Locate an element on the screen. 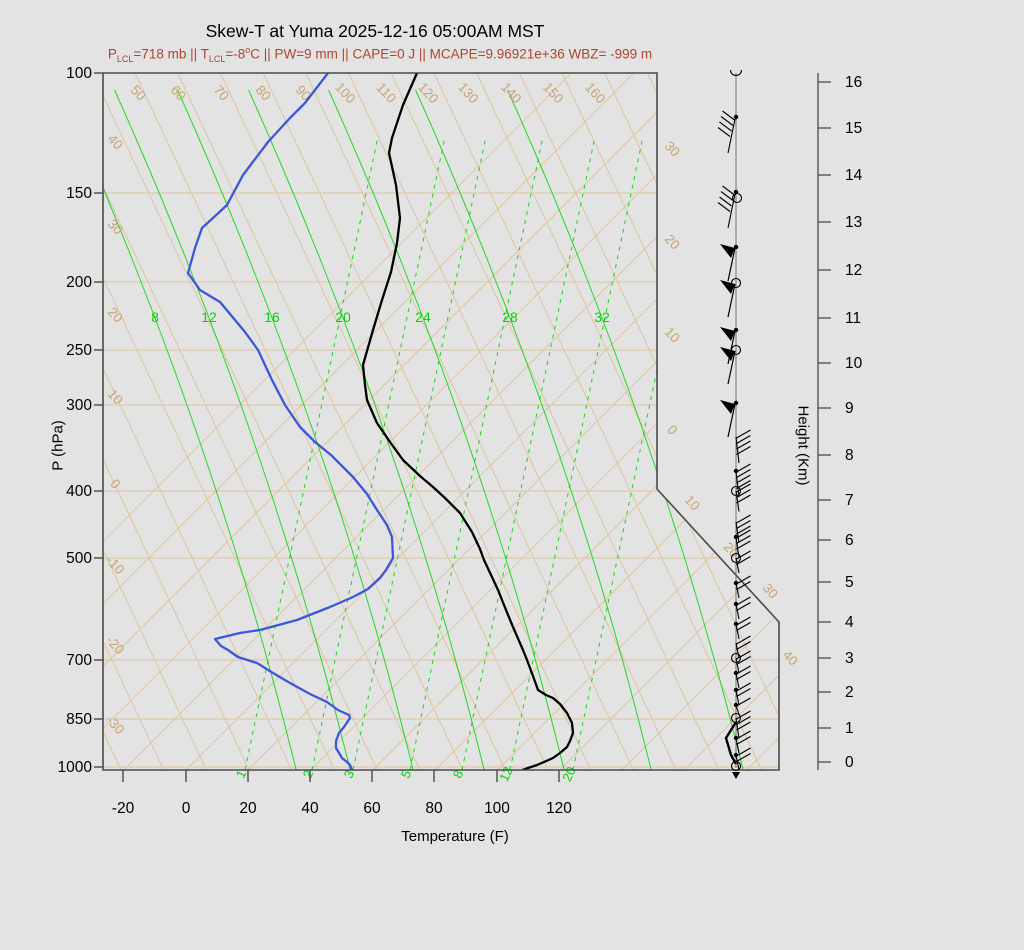 This screenshot has height=950, width=1024. svg-text: 3 is located at coordinates (849, 658).